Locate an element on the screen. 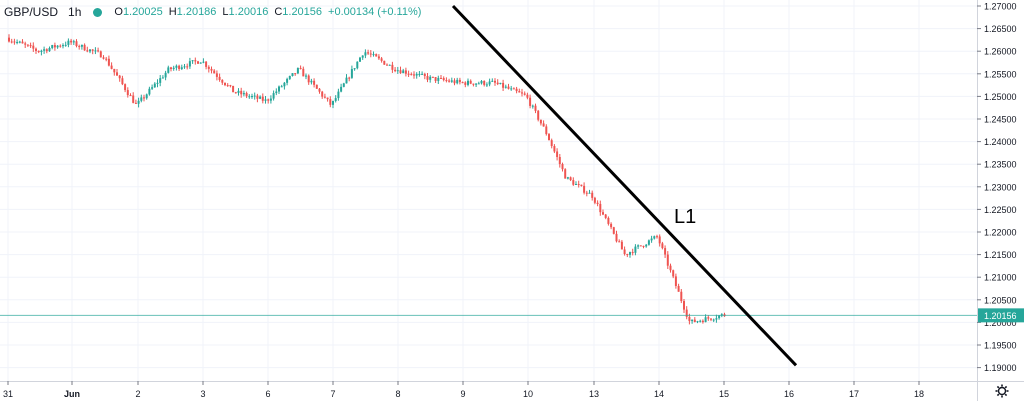 The width and height of the screenshot is (1024, 401). price-tick-label: 1.27000 is located at coordinates (1000, 7).